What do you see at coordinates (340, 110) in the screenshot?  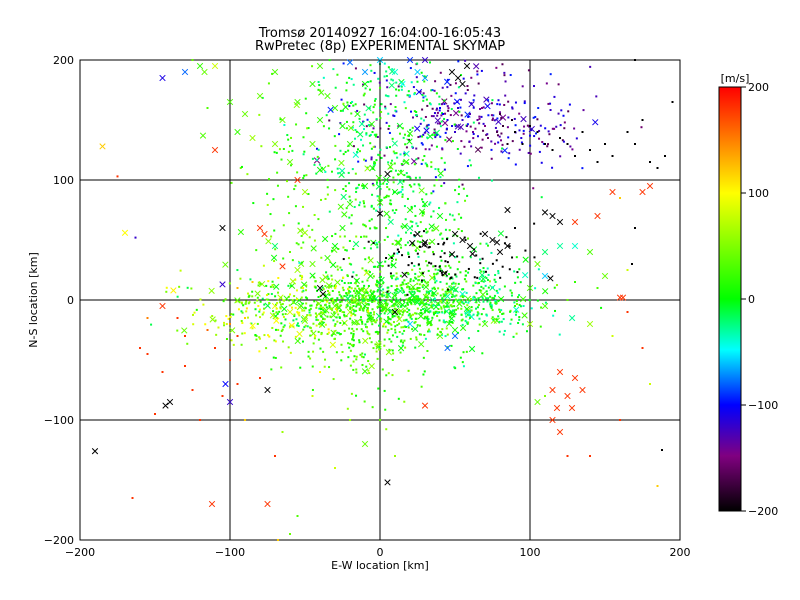 I see `data-point-2016` at bounding box center [340, 110].